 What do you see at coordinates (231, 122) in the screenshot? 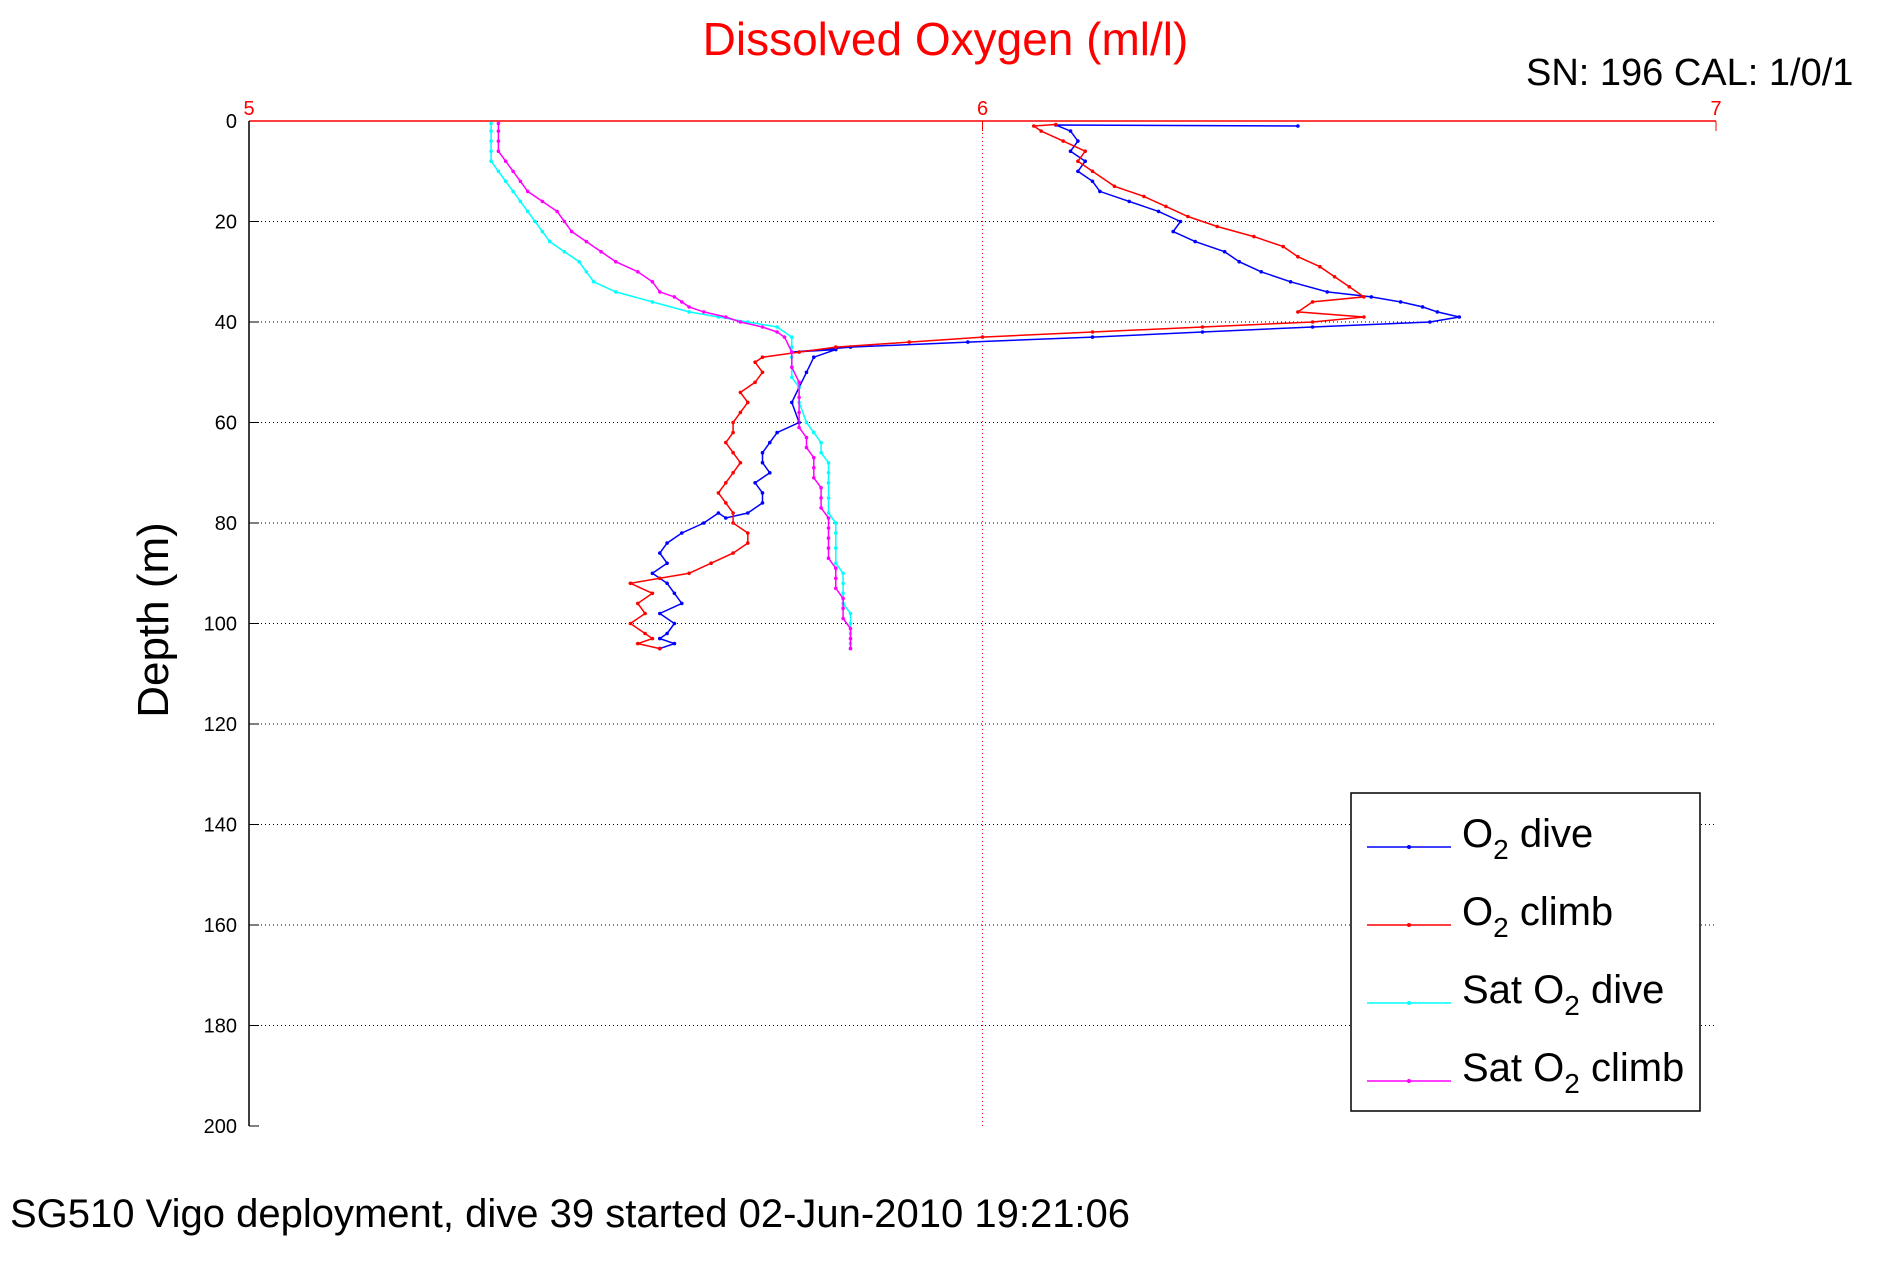
I see `y-tick-label: 0` at bounding box center [231, 122].